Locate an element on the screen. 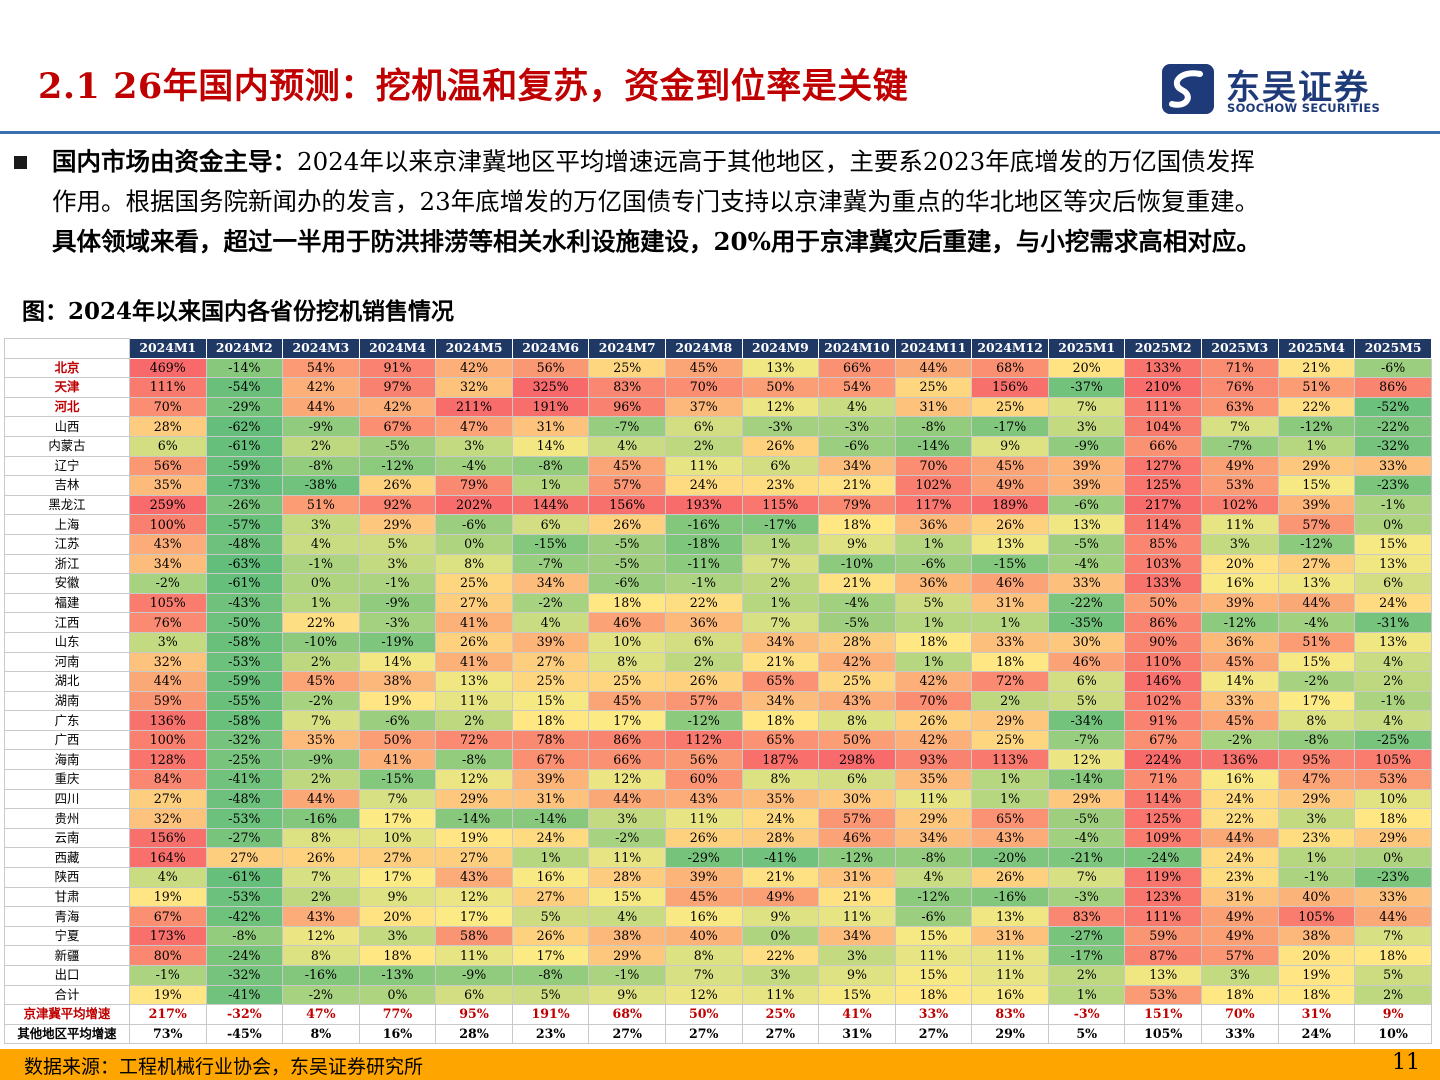 Image resolution: width=1440 pixels, height=1080 pixels. growth-cell: -59% is located at coordinates (244, 466).